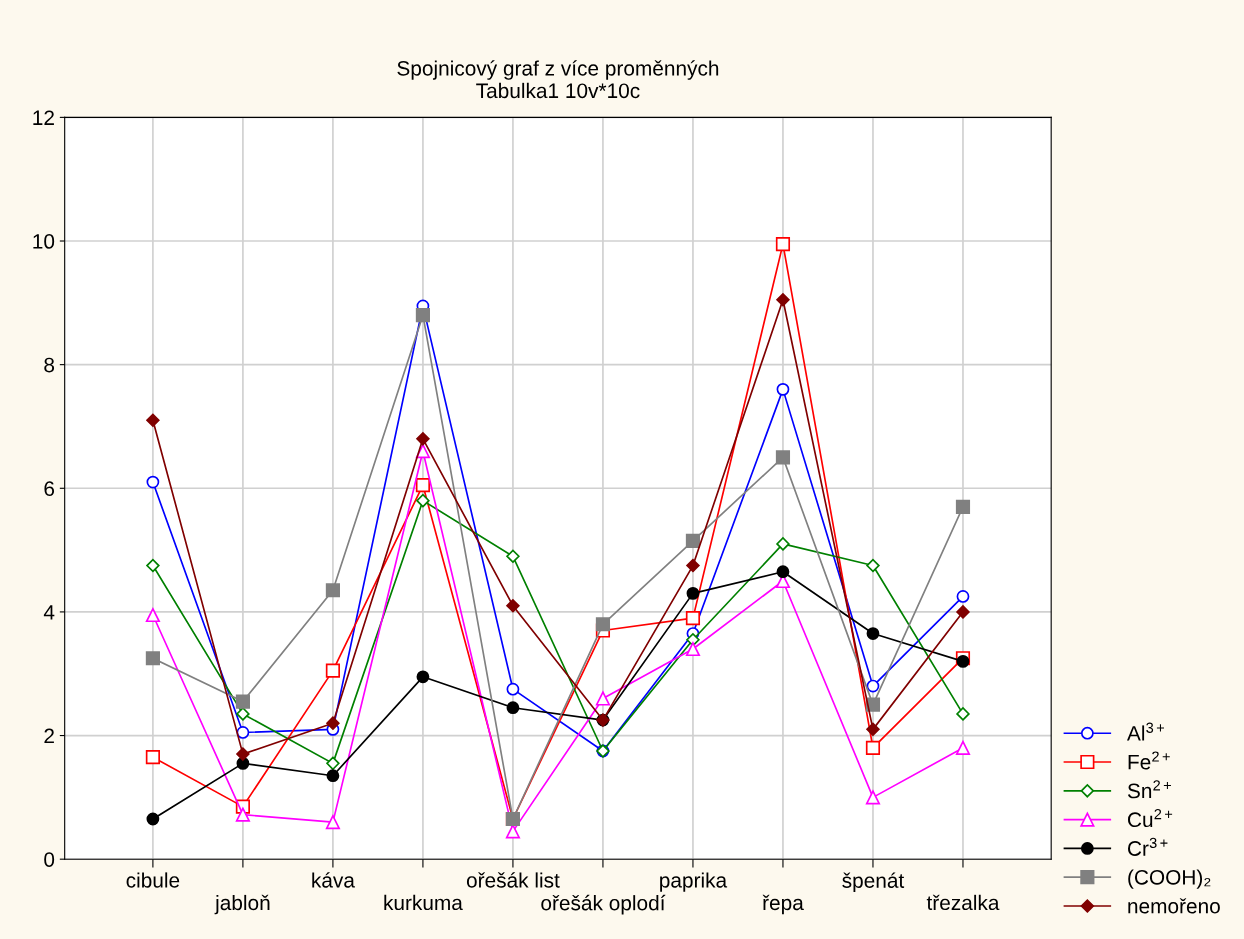 The height and width of the screenshot is (939, 1244). Describe the element at coordinates (603, 904) in the screenshot. I see `x-tick-label: ořešák oplodí` at that location.